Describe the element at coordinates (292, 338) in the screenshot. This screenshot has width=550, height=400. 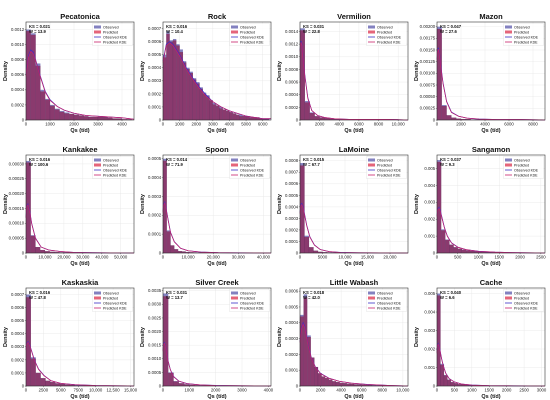
I see `y-tick-label: 0.0003` at that location.